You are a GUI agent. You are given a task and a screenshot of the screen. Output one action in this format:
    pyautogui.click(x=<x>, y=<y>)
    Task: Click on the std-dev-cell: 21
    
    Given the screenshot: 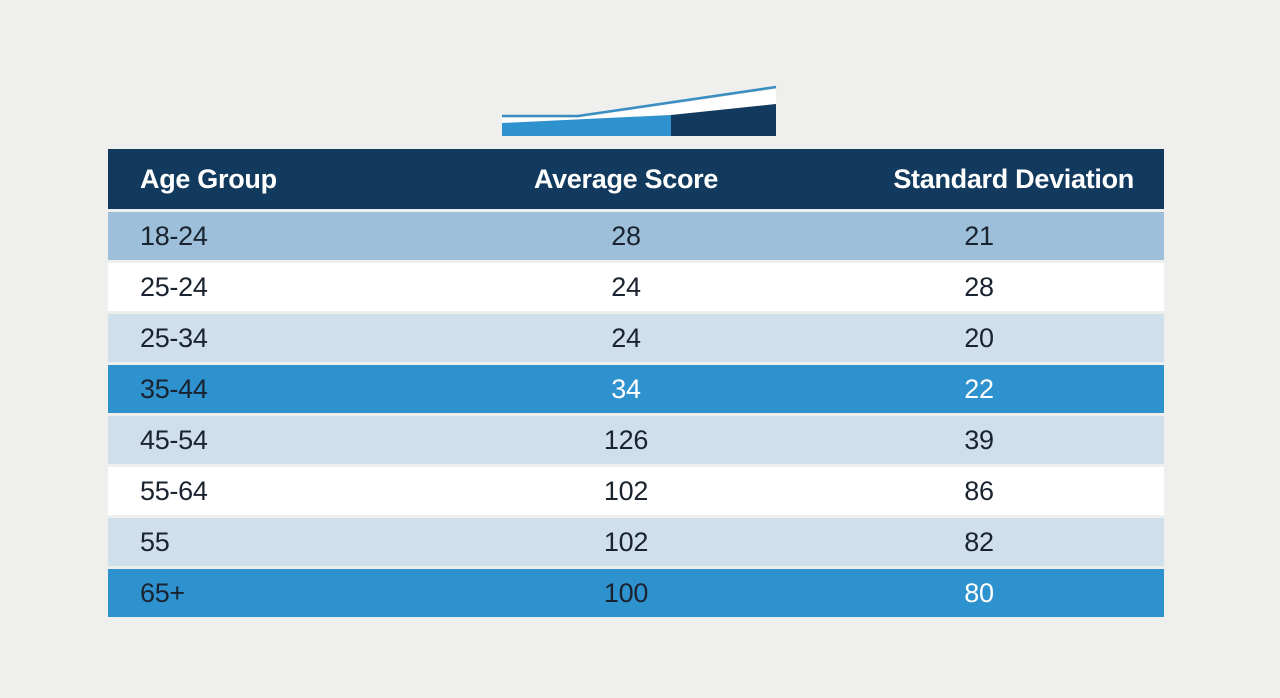 What is the action you would take?
    pyautogui.click(x=979, y=235)
    